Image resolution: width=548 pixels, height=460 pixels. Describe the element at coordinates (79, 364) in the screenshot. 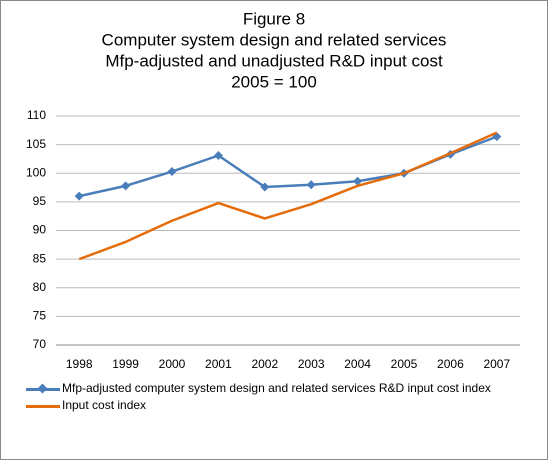

I see `x-tick-label: 1998` at that location.